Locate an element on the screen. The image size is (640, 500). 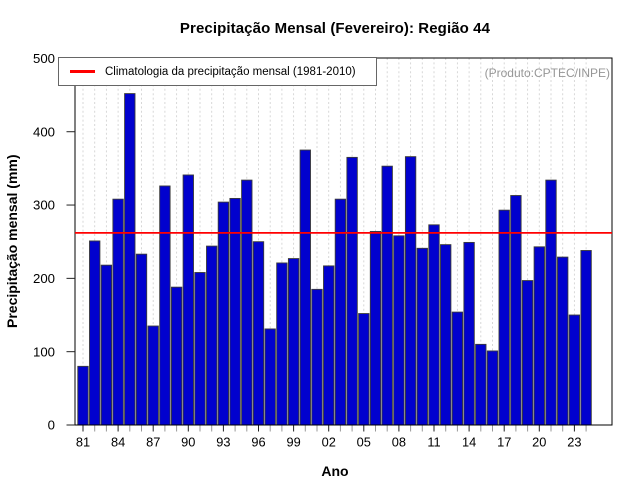
x-tick-label: 05 is located at coordinates (364, 442).